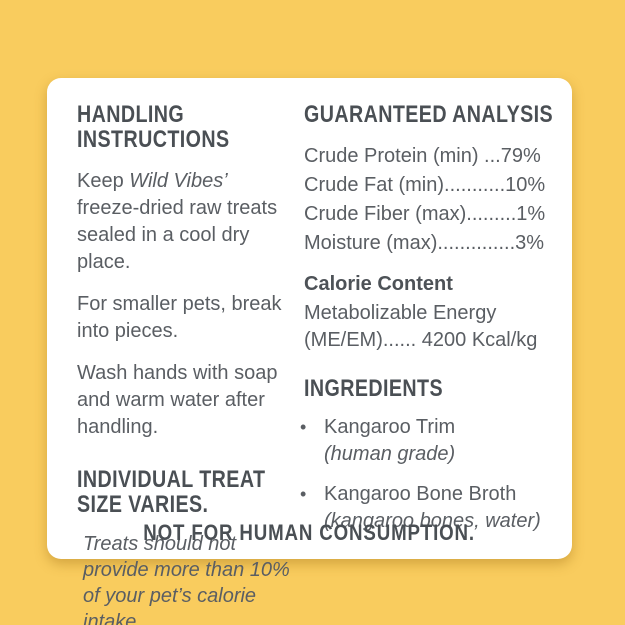 The image size is (625, 625). Describe the element at coordinates (153, 127) in the screenshot. I see `handling-instructions-title-text: HANDLING INSTRUCTIONS` at that location.